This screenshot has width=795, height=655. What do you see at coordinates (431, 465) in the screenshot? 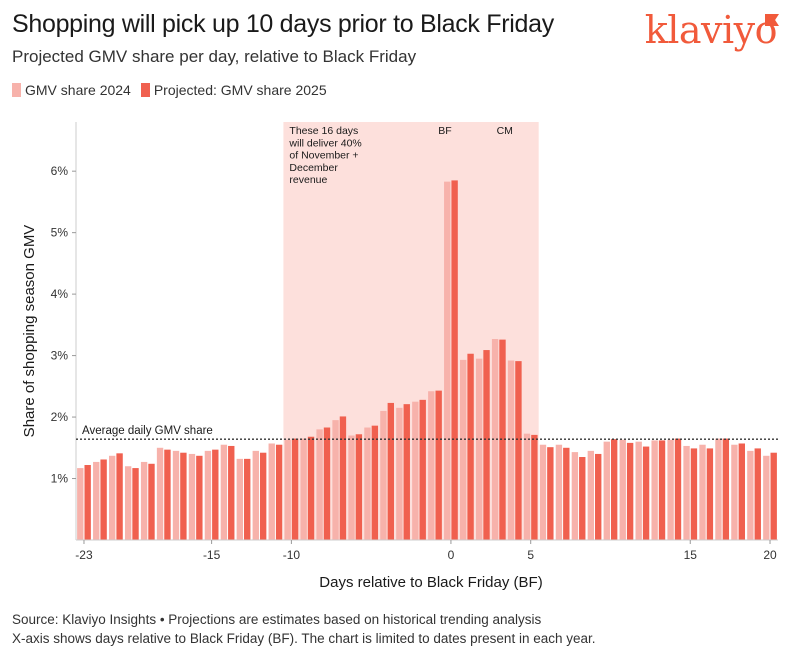
I see `bar-2024-day--1` at bounding box center [431, 465].